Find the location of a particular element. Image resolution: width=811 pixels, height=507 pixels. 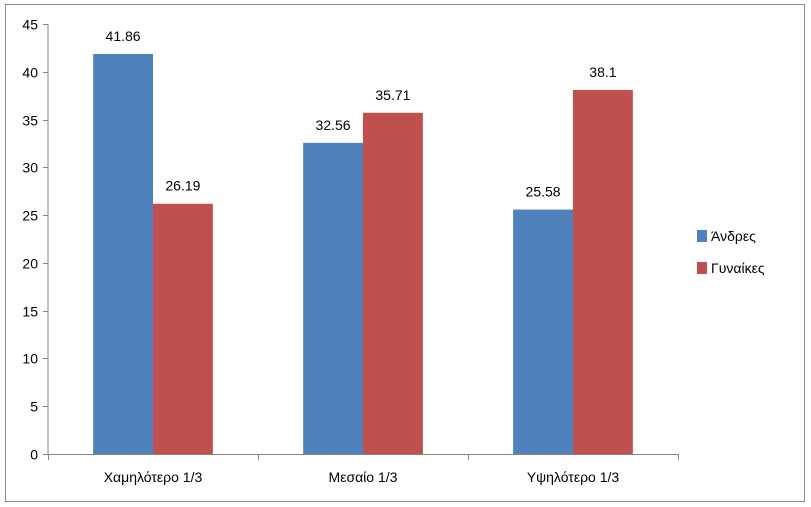

x-category-label: Υψηλότερο 1/3 is located at coordinates (573, 477).